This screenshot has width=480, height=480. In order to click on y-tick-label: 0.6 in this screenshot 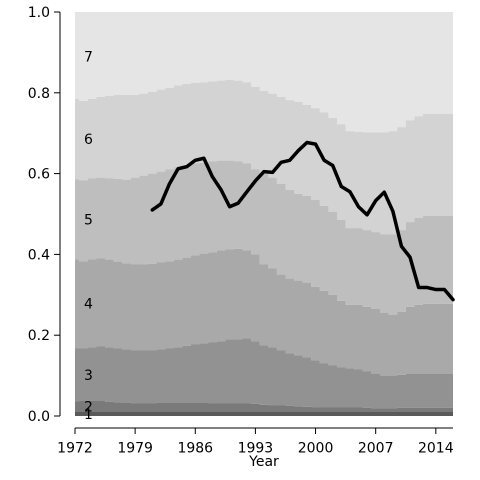, I will do `click(39, 175)`.